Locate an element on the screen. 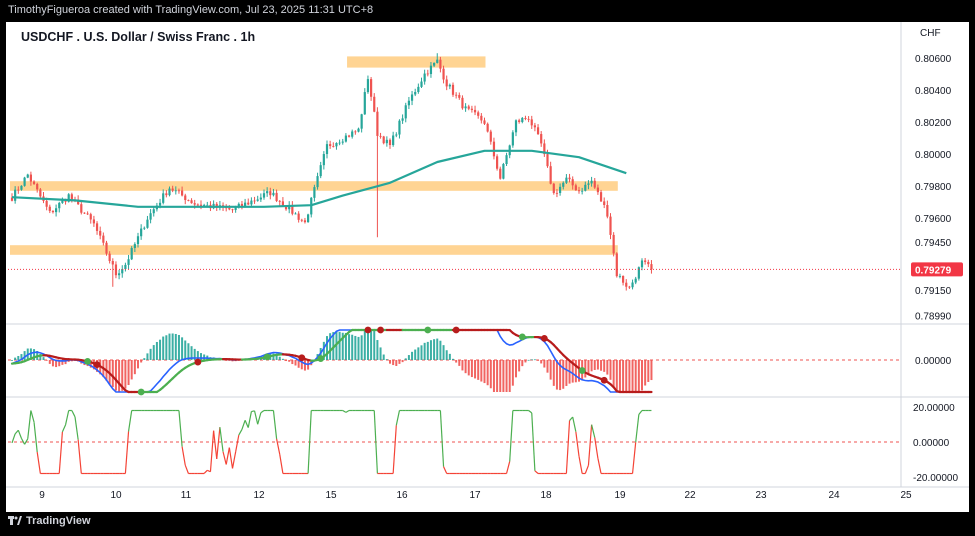 Image resolution: width=975 pixels, height=536 pixels. symbol-title: USDCHF . U.S. Dollar / Swiss Franc . 1h is located at coordinates (138, 37).